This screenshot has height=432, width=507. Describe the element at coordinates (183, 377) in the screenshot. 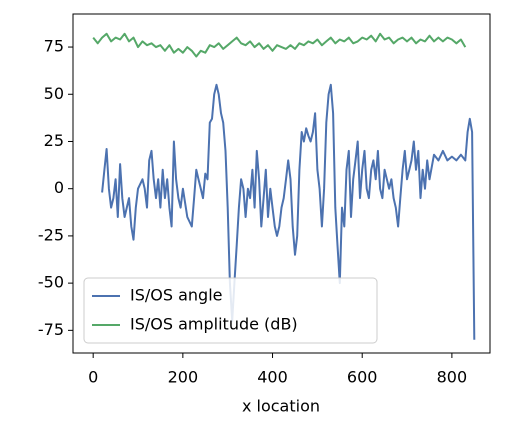

I see `x-tick-label: 200` at that location.